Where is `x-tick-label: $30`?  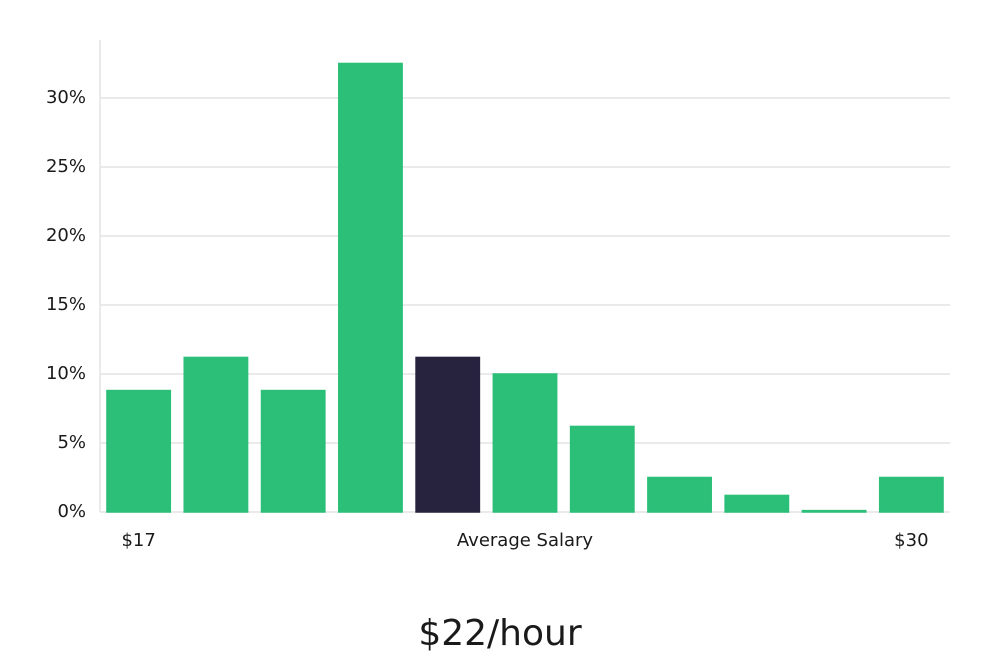
x-tick-label: $30 is located at coordinates (911, 540).